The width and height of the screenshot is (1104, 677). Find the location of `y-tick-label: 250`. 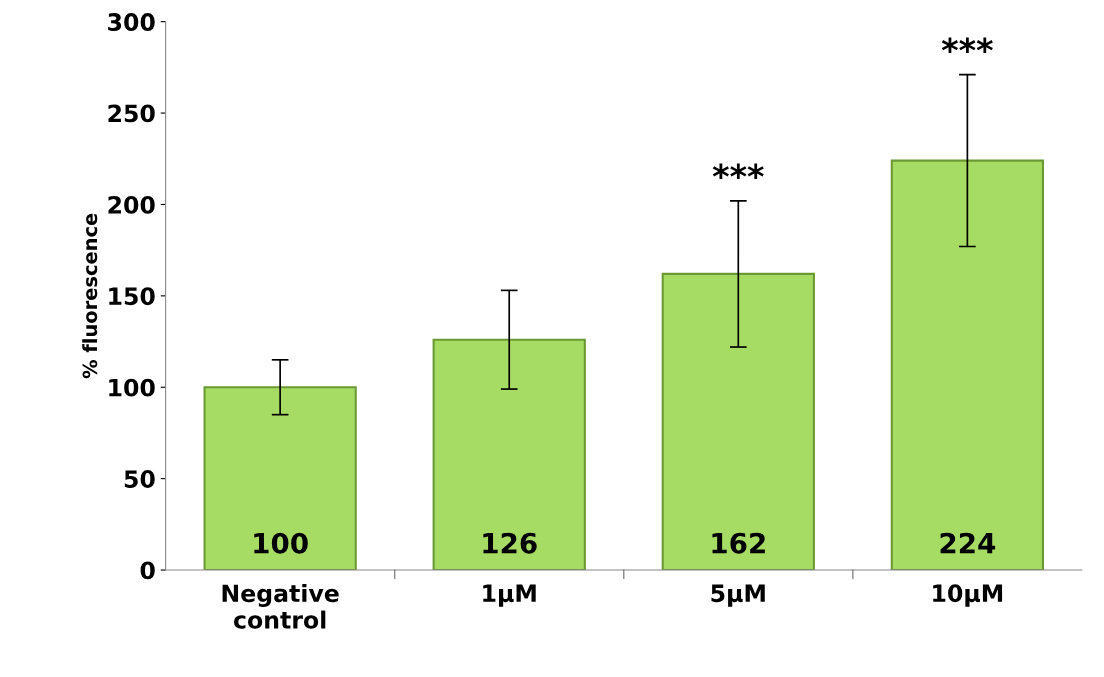

y-tick-label: 250 is located at coordinates (131, 113).